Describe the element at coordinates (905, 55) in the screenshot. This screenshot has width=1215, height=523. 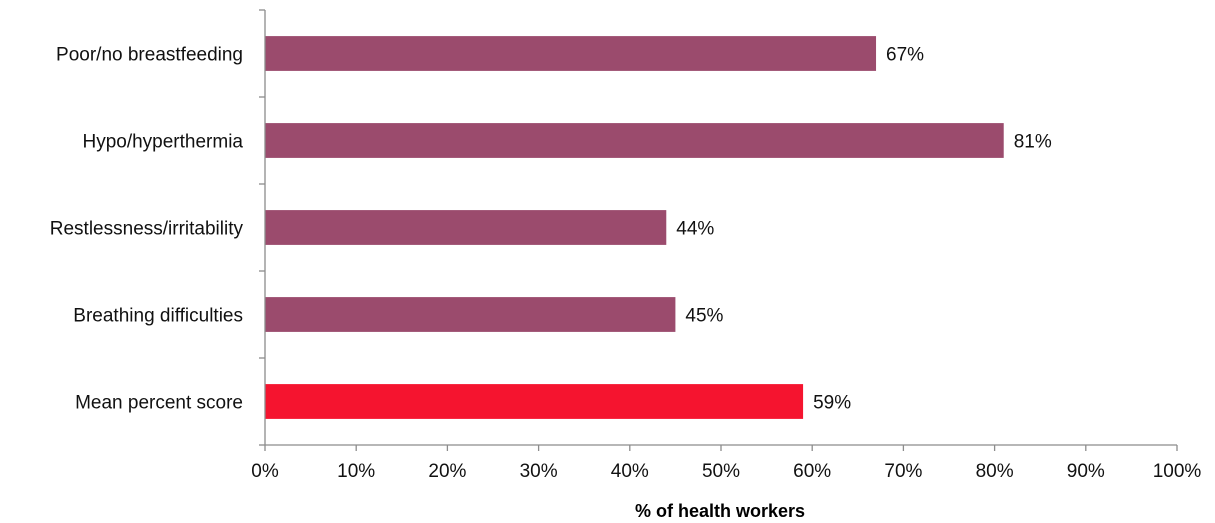
I see `data-label-1: 67%` at that location.